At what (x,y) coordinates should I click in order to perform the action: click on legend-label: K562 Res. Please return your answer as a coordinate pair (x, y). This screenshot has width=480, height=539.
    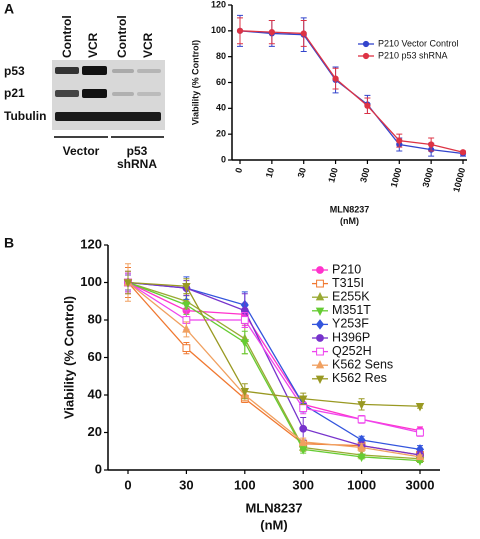
    Looking at the image, I should click on (359, 378).